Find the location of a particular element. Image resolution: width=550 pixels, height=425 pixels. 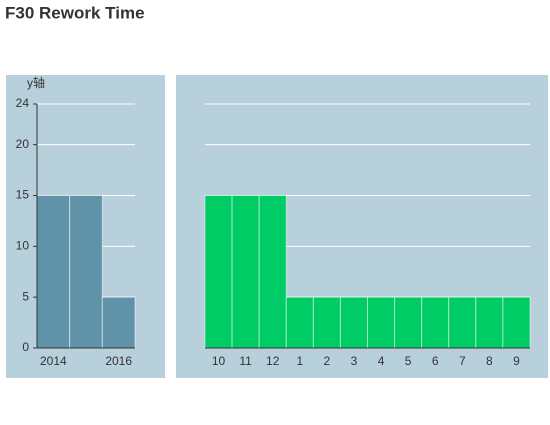

x-tick-label: 12 is located at coordinates (273, 361).